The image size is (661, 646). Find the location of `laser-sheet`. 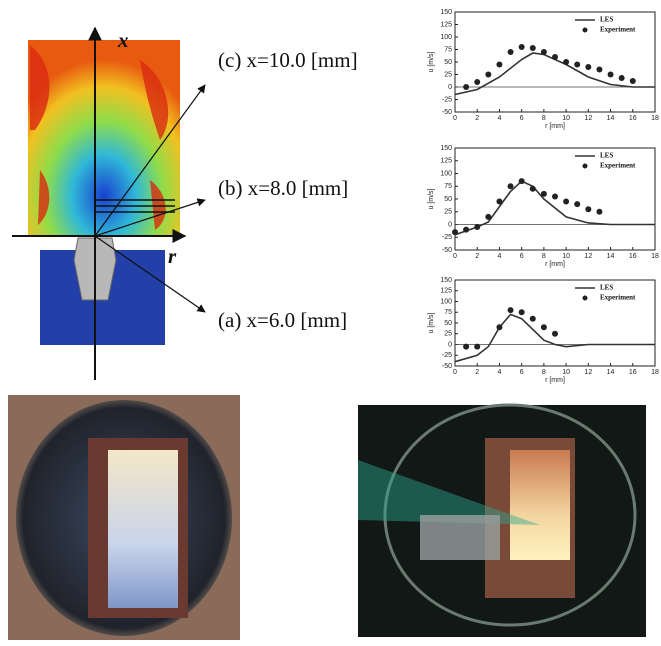

laser-sheet is located at coordinates (449, 492).